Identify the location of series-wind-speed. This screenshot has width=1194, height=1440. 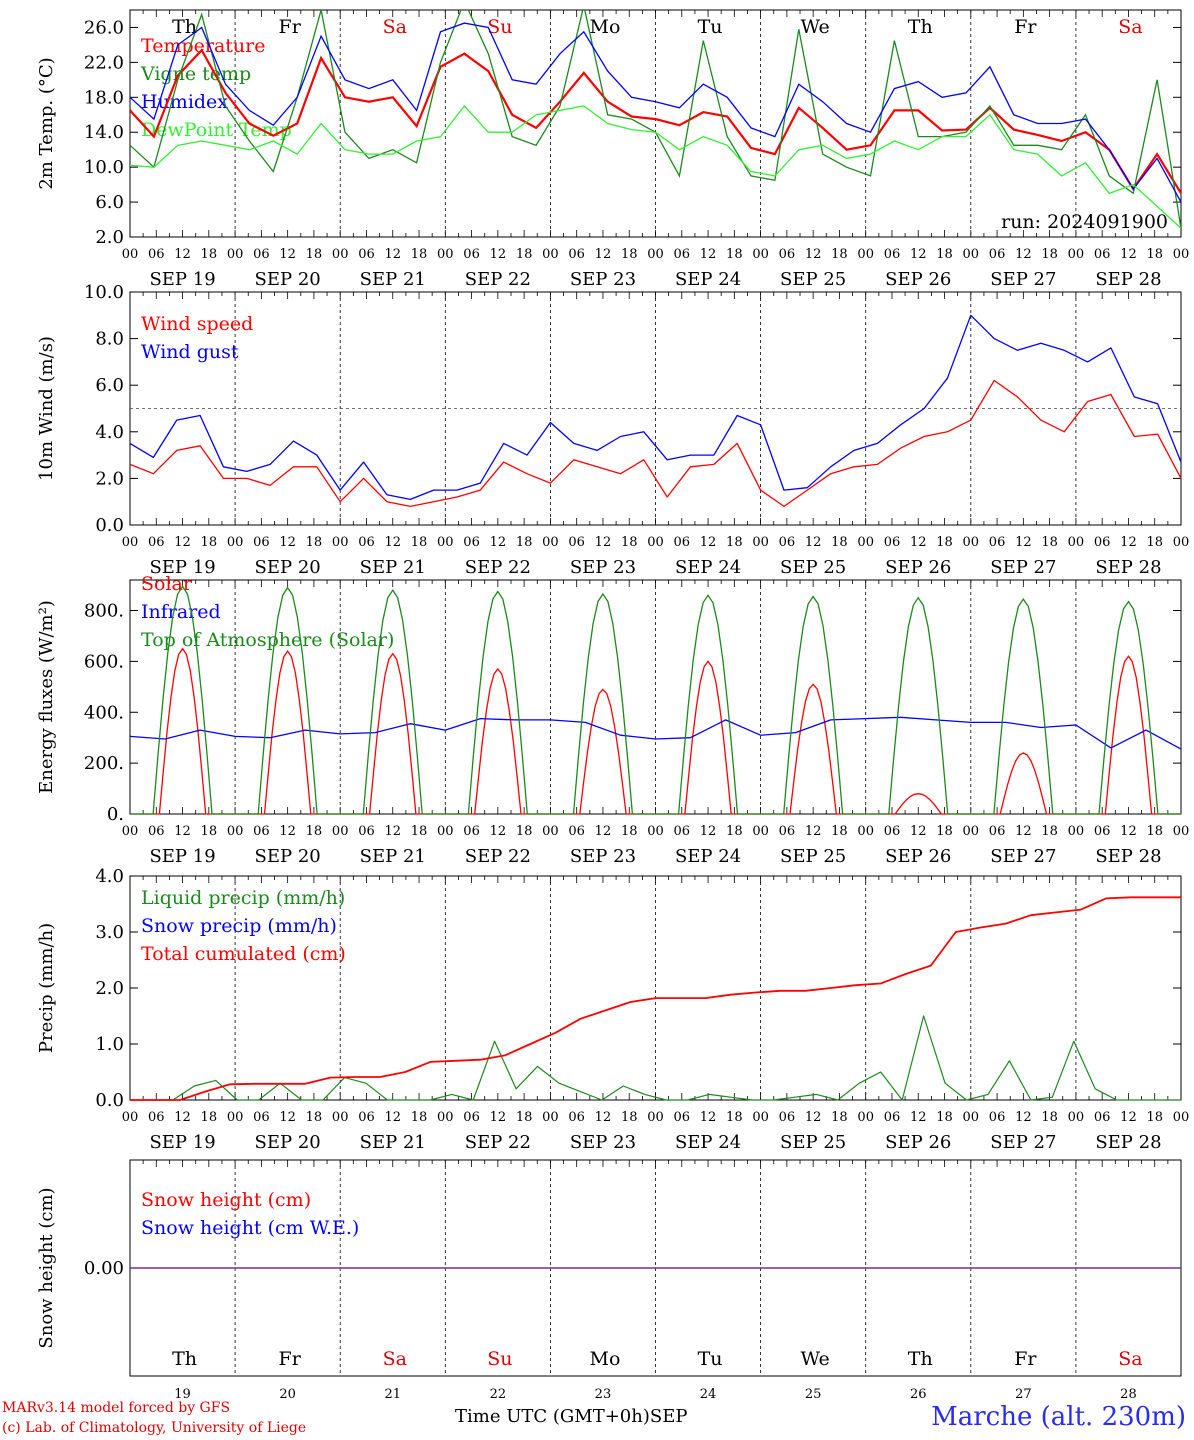
(655, 443).